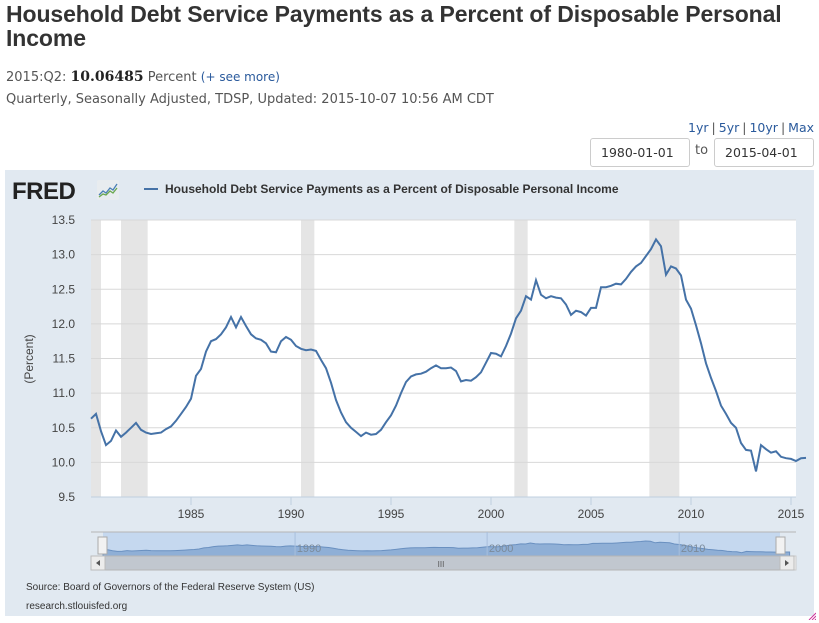  What do you see at coordinates (77, 606) in the screenshot?
I see `site-link: research.stlouisfed.org` at bounding box center [77, 606].